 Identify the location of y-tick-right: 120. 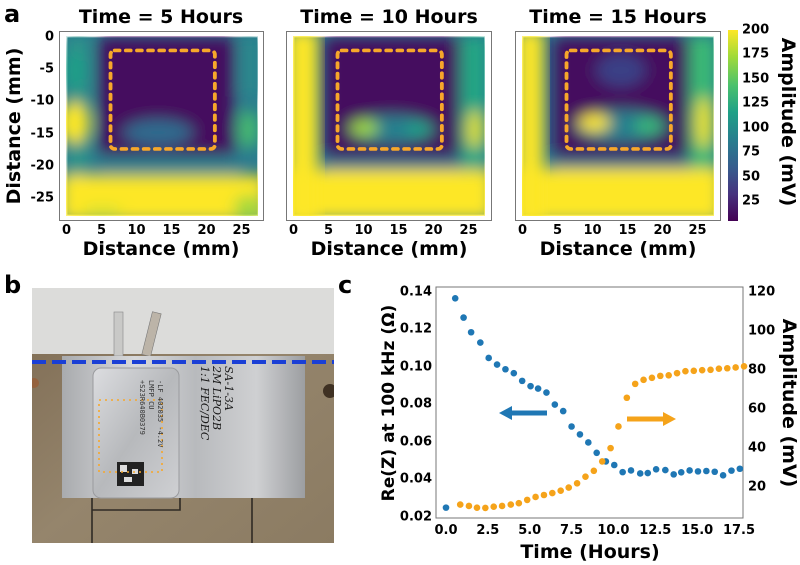
(762, 292).